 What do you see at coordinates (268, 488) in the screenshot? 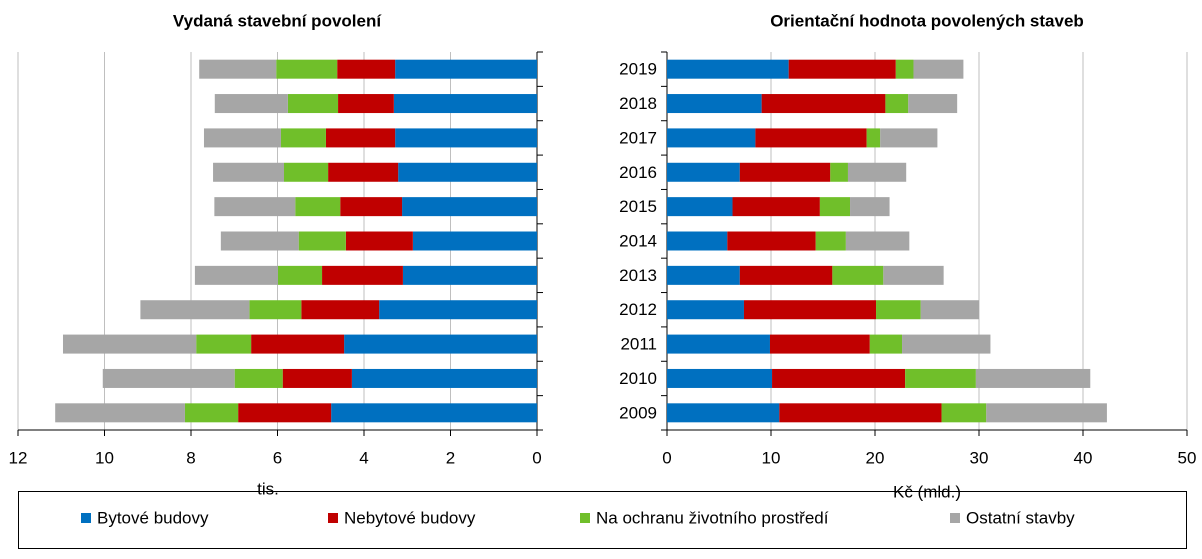
I see `x-axis-label: tis.` at bounding box center [268, 488].